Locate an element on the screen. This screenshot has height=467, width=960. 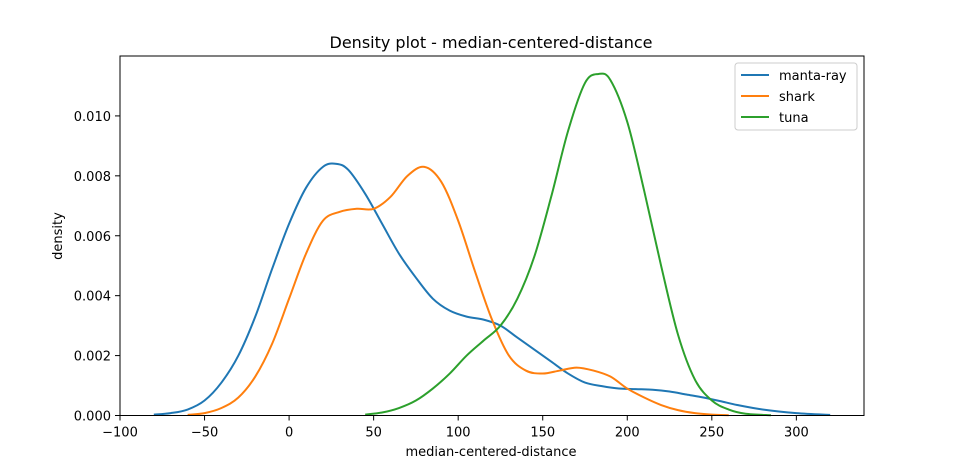
x-tick-label: 100 is located at coordinates (458, 433).